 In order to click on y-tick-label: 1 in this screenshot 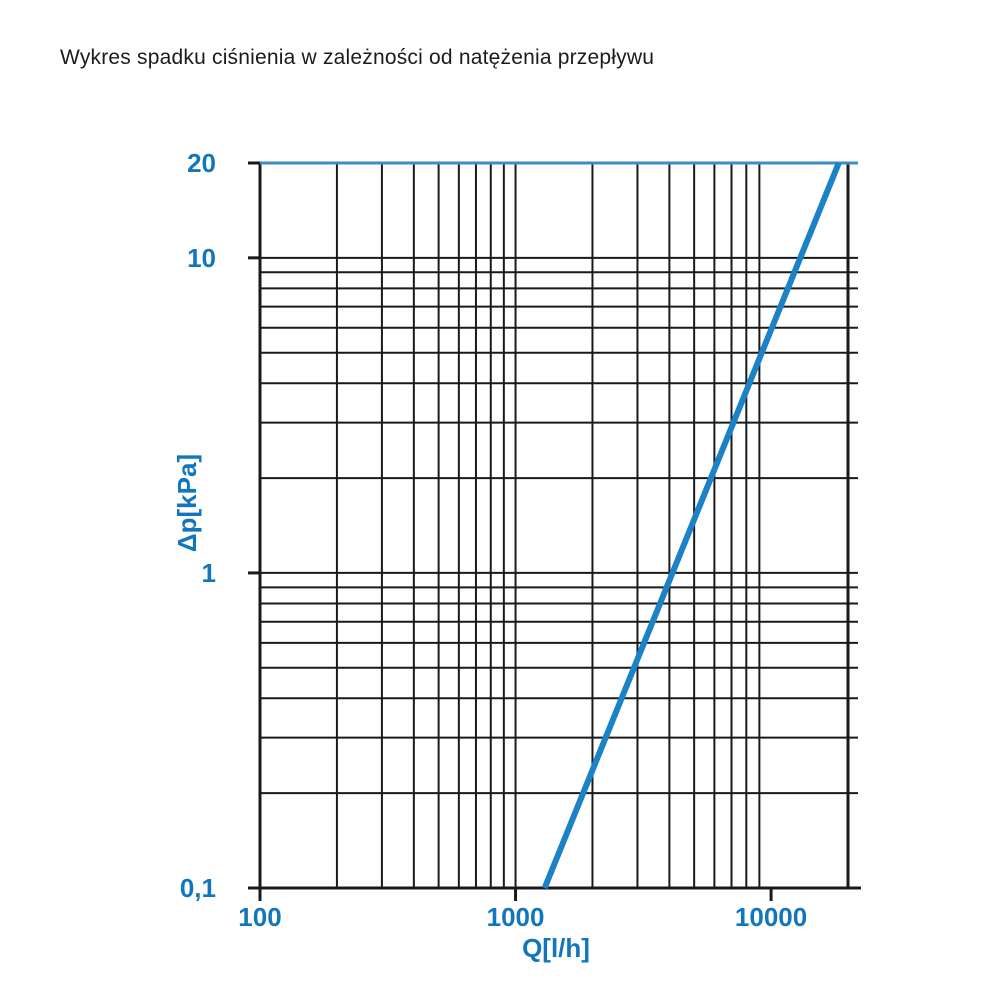, I will do `click(209, 573)`.